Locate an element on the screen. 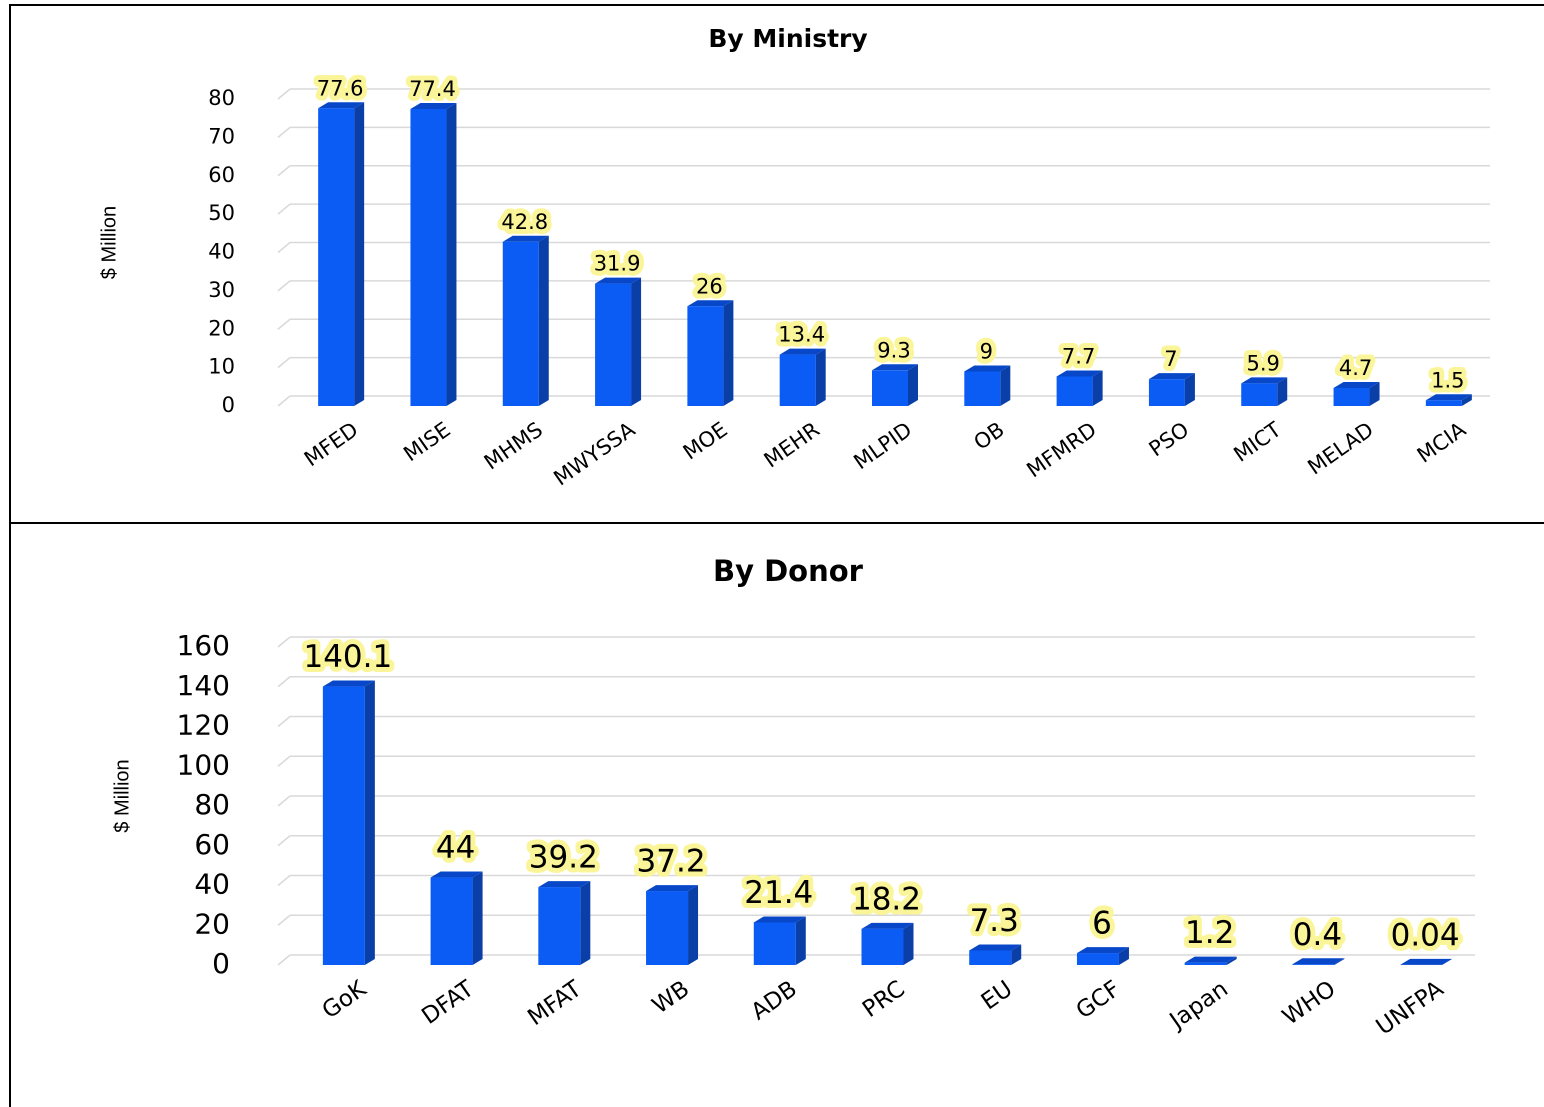 This screenshot has height=1107, width=1544. x-tick-label: MFAT is located at coordinates (555, 1003).